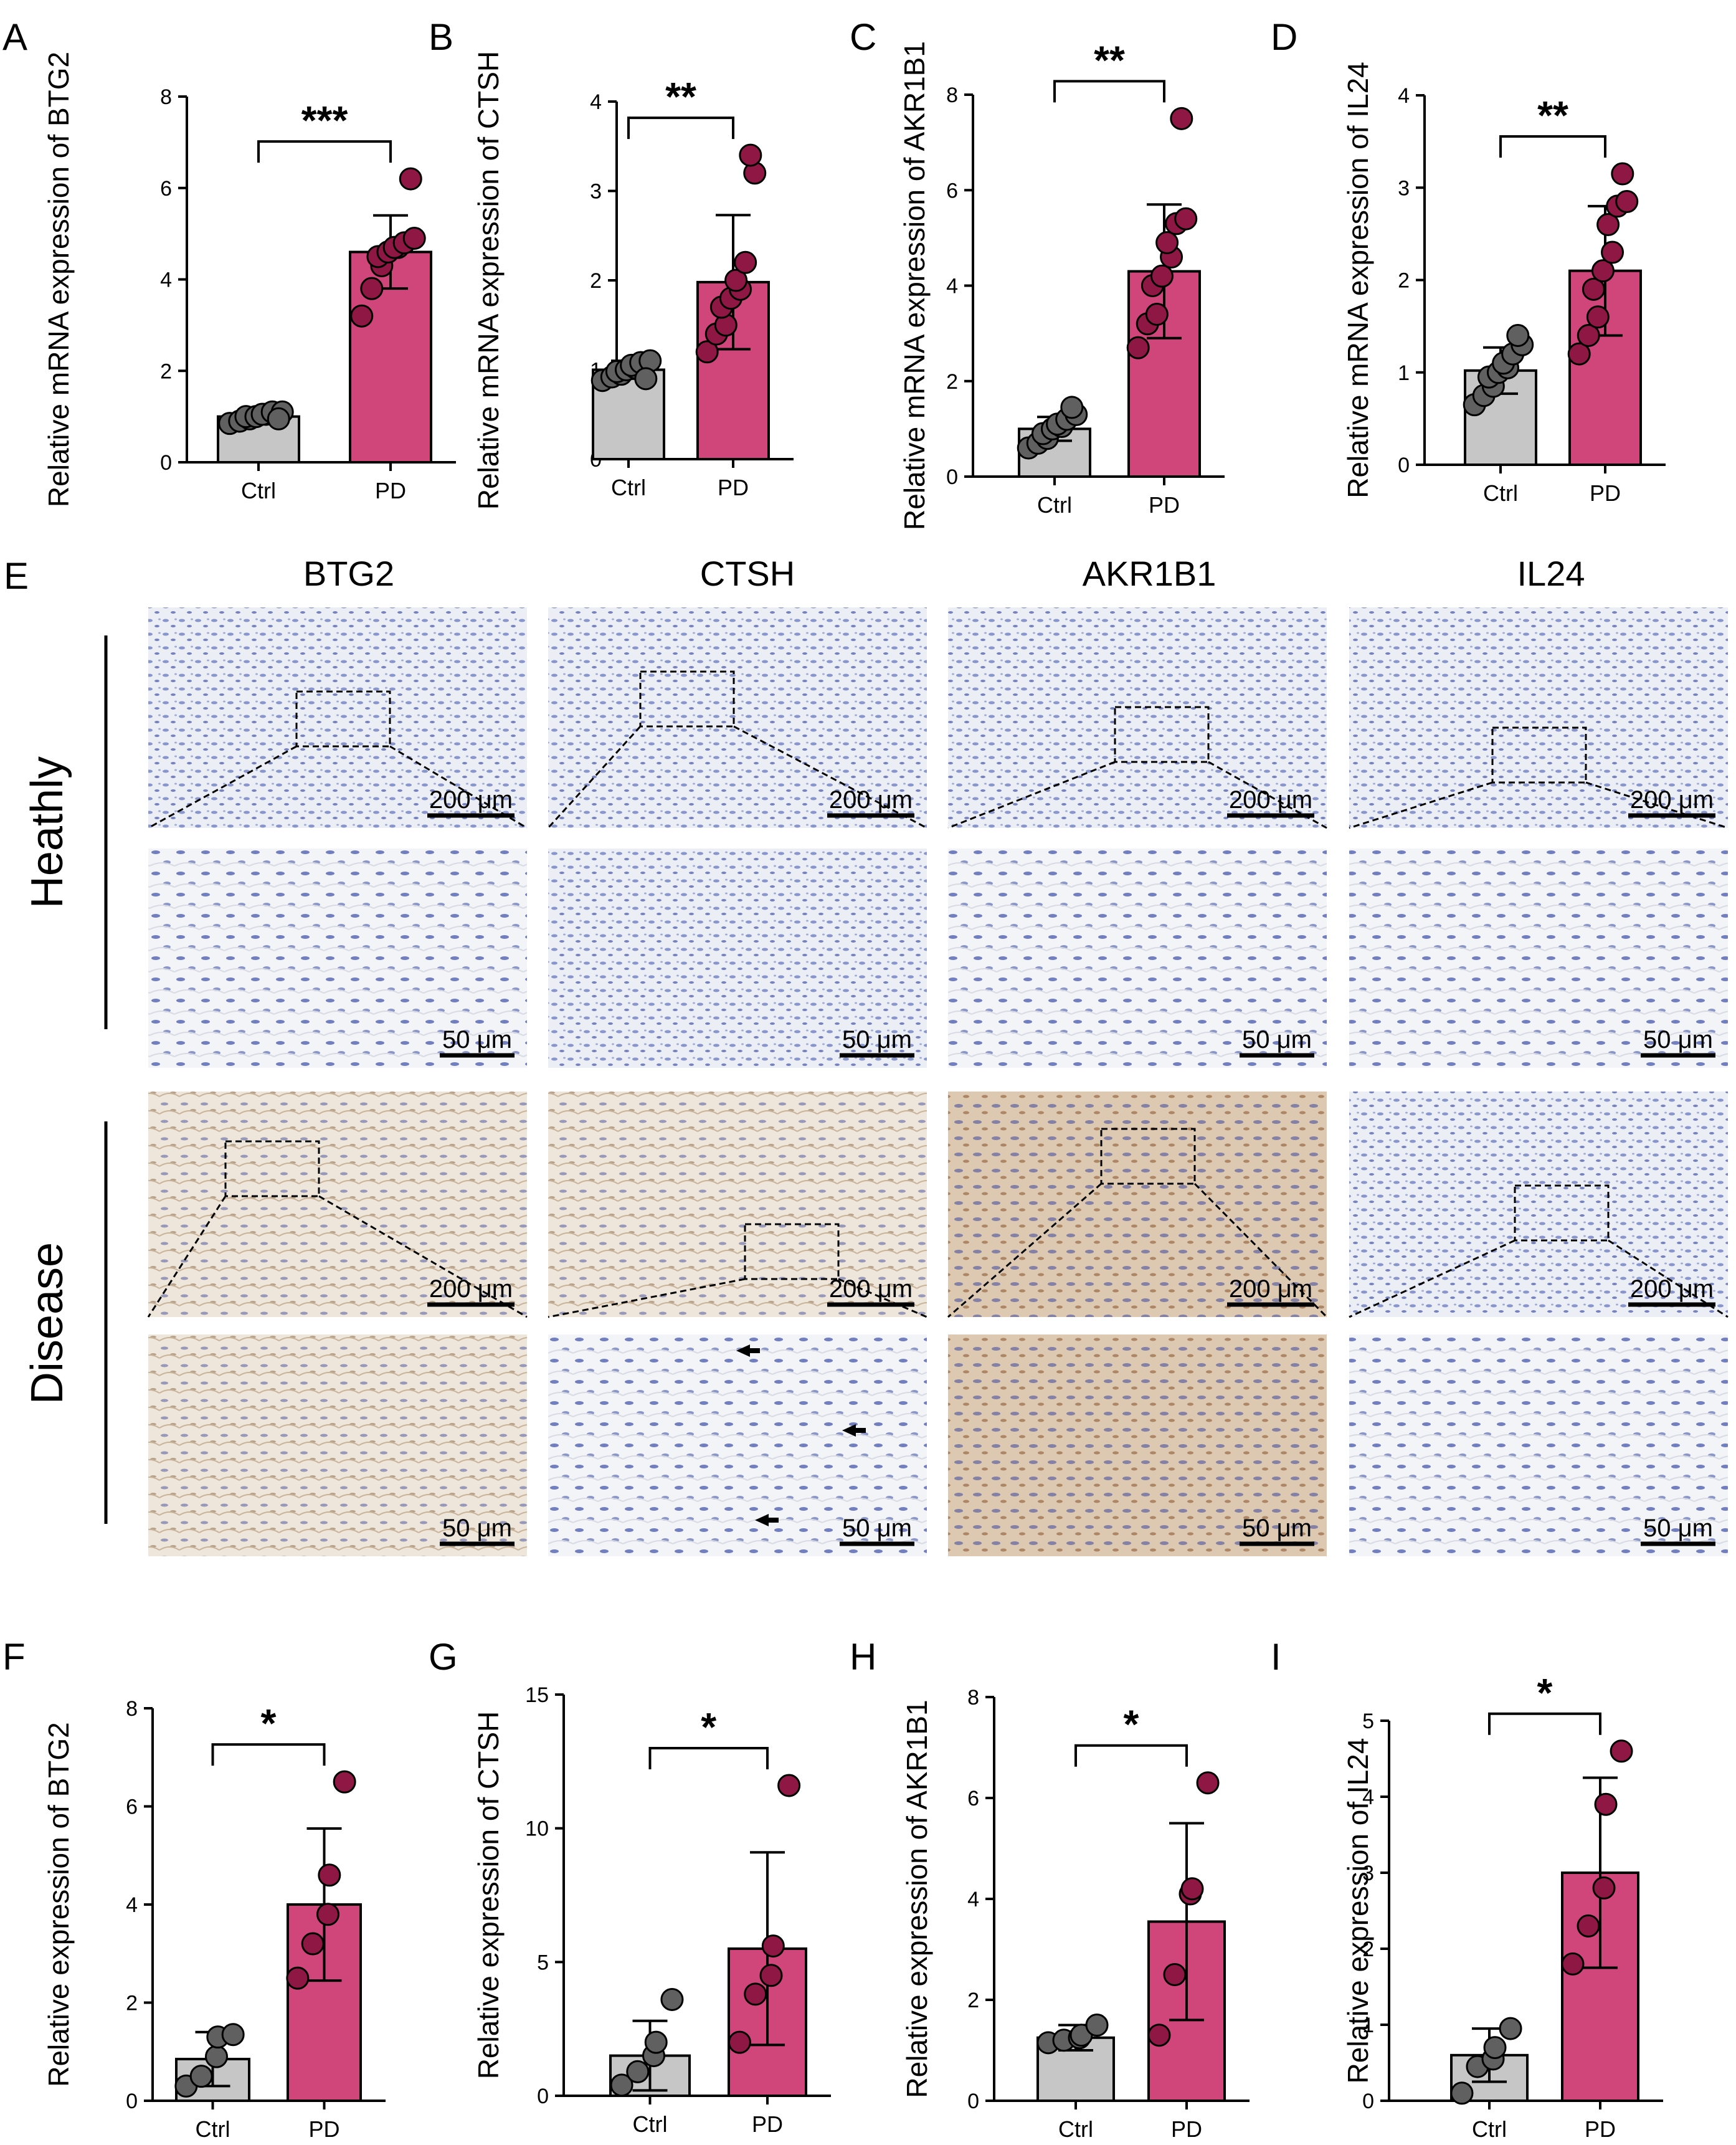 Image resolution: width=1736 pixels, height=2145 pixels. I want to click on ihc-image-btg2-disease-low, so click(337, 1204).